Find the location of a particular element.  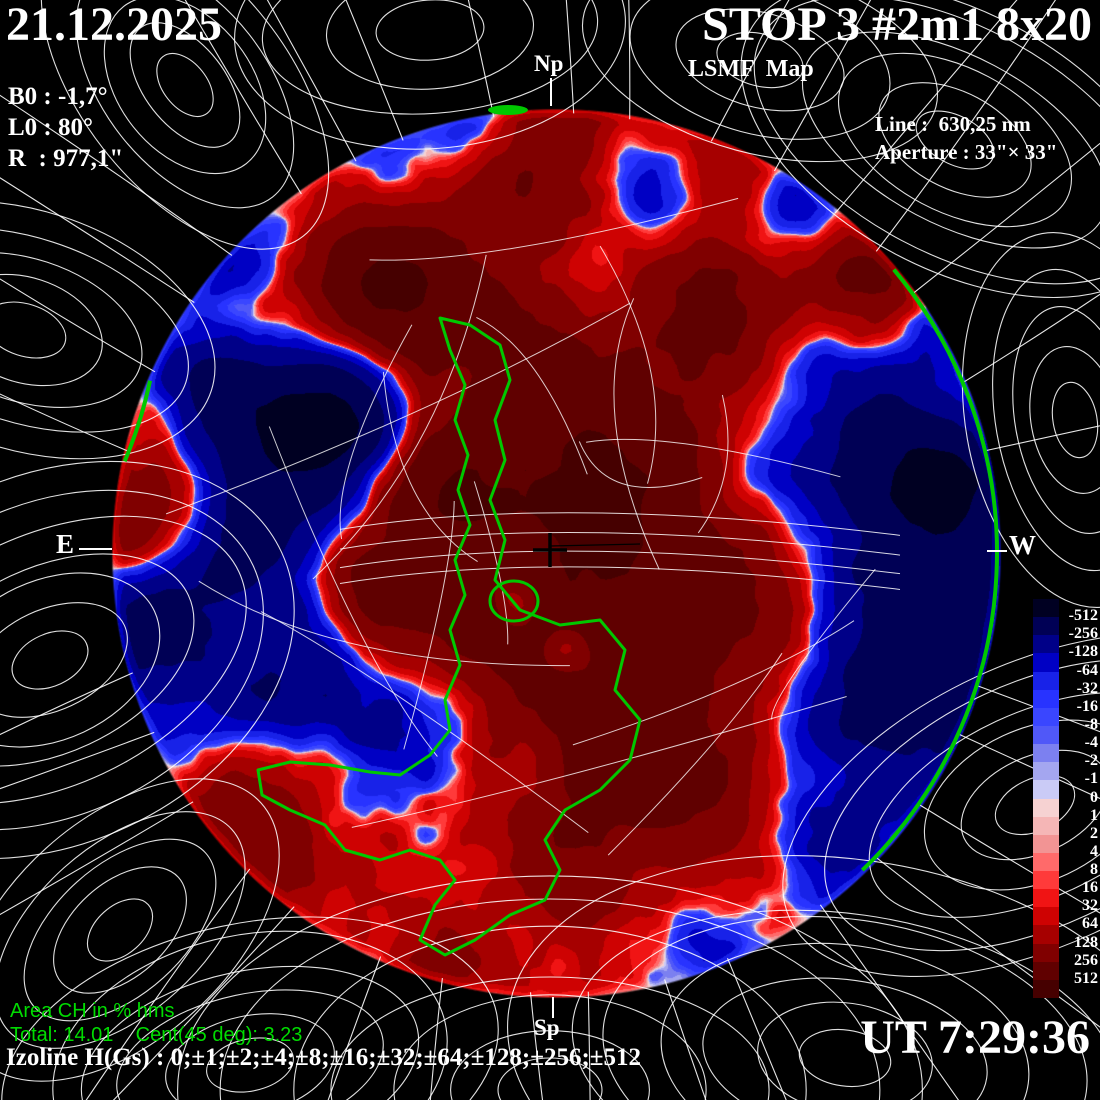

north-pole-label: Np is located at coordinates (549, 63).